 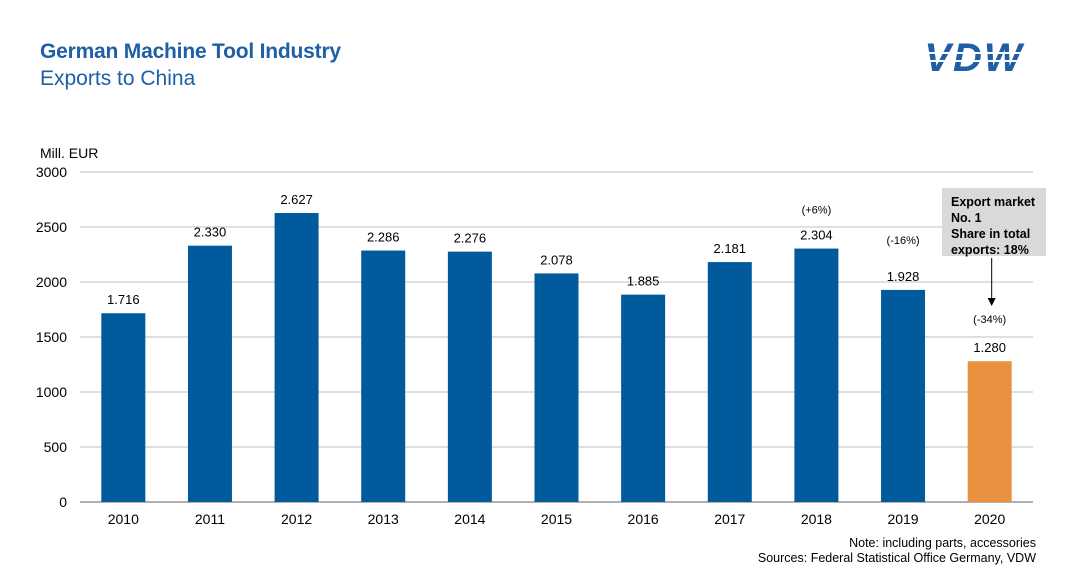 What do you see at coordinates (989, 347) in the screenshot?
I see `data-label: 1.280` at bounding box center [989, 347].